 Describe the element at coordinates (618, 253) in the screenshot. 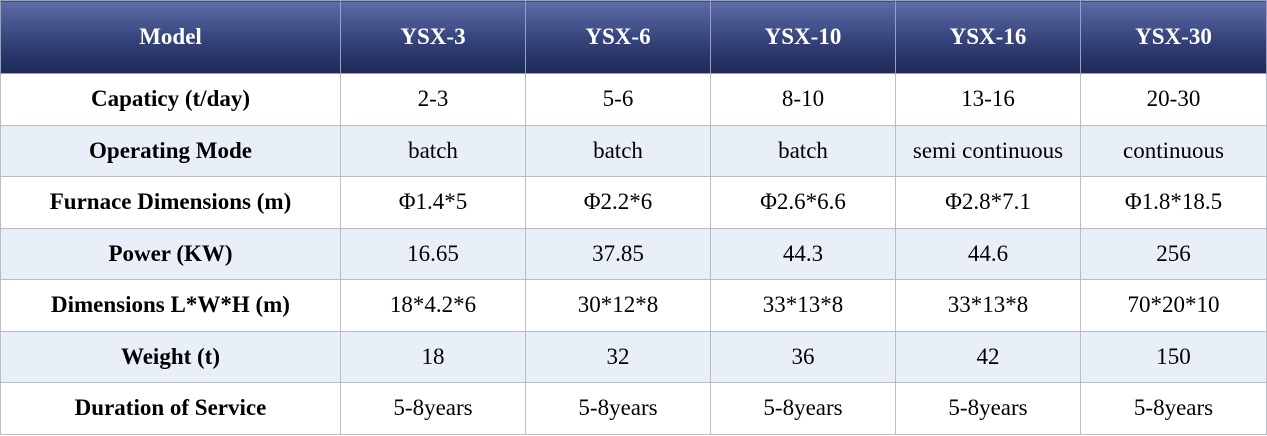

I see `table-cell: 37.85` at that location.